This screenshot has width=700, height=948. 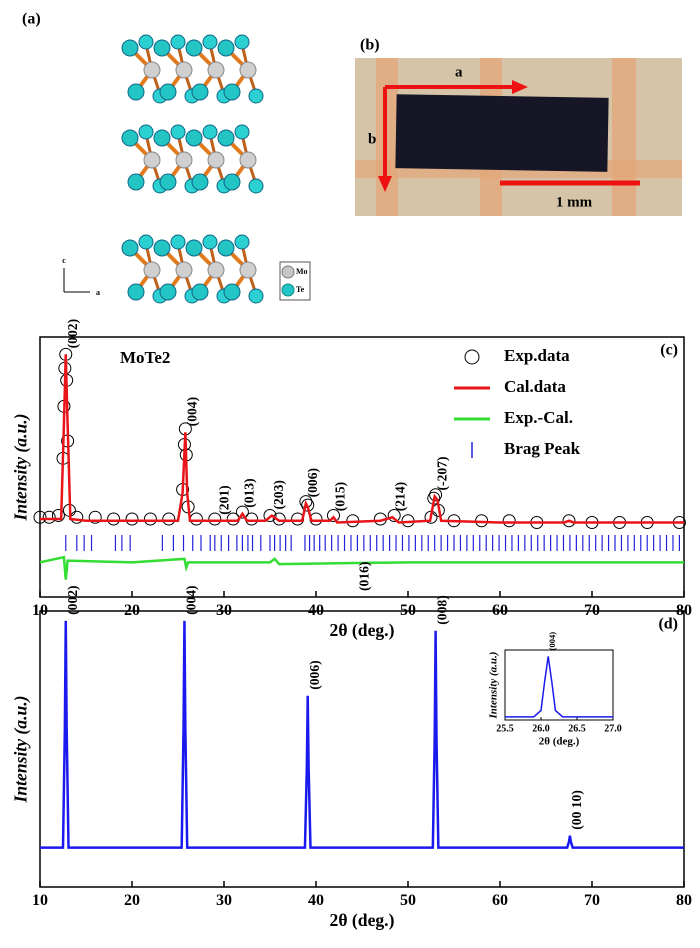 What do you see at coordinates (472, 357) in the screenshot?
I see `legend-symbol` at bounding box center [472, 357].